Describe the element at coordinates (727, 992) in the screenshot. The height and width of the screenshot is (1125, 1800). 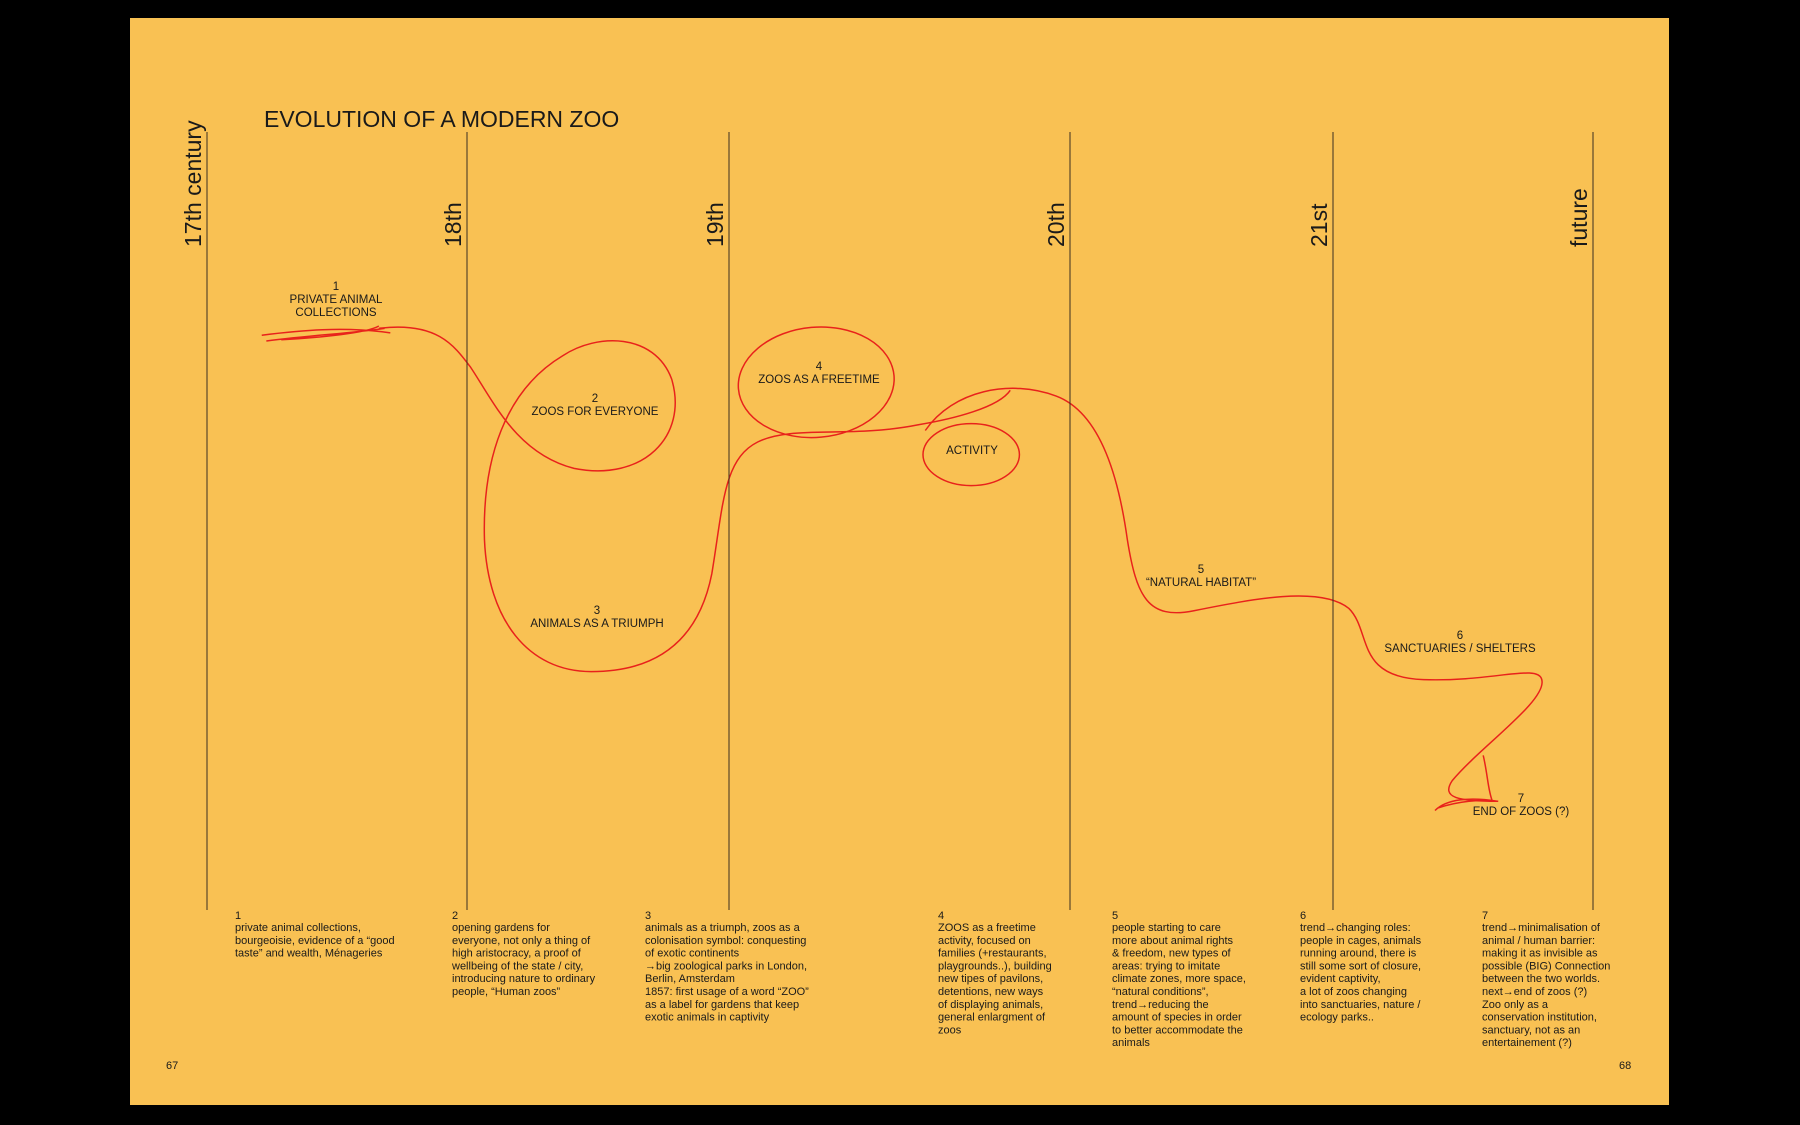
I see `note-line: 1857: first usage of a word “ZOO”` at that location.